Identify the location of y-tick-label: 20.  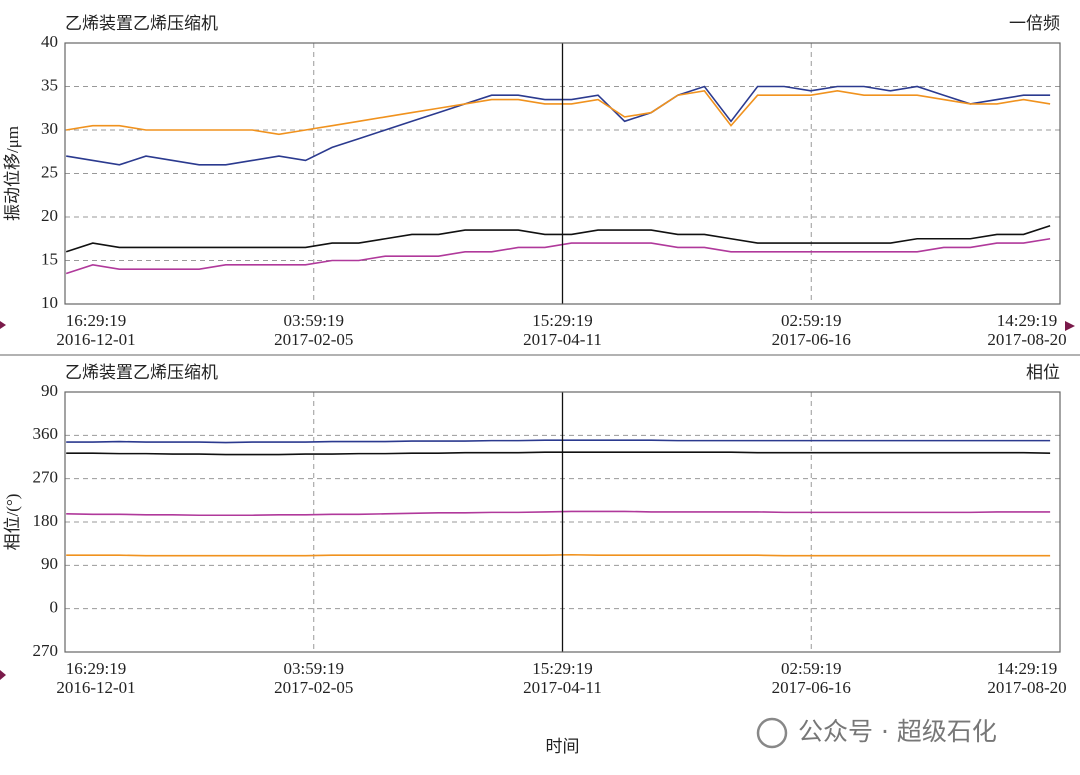
(49, 215).